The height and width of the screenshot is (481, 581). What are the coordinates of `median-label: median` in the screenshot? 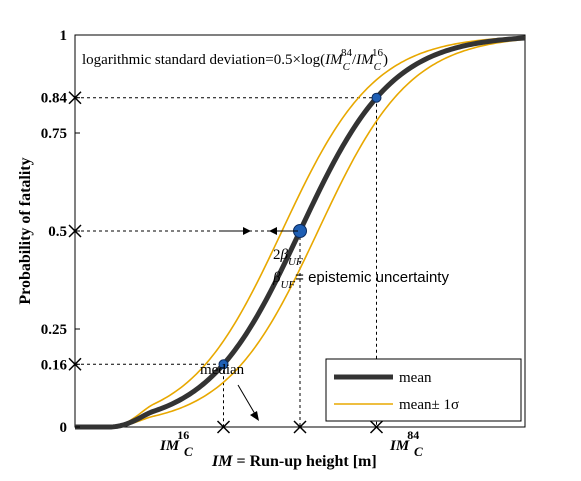 It's located at (222, 370).